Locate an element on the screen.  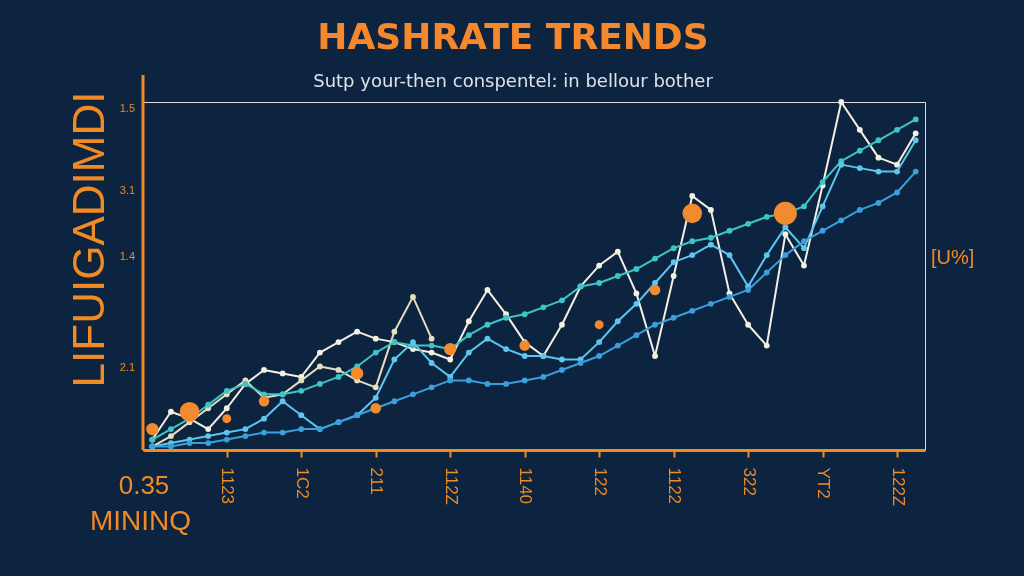
text: 2.1 is located at coordinates (127, 367).